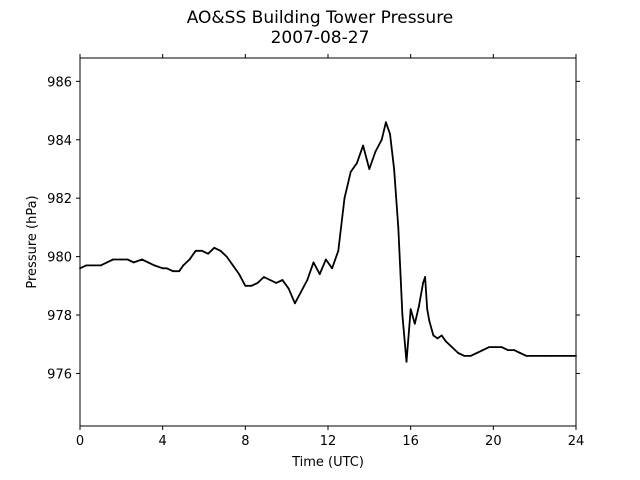 Image resolution: width=640 pixels, height=480 pixels. I want to click on y-tick-label: 976, so click(59, 374).